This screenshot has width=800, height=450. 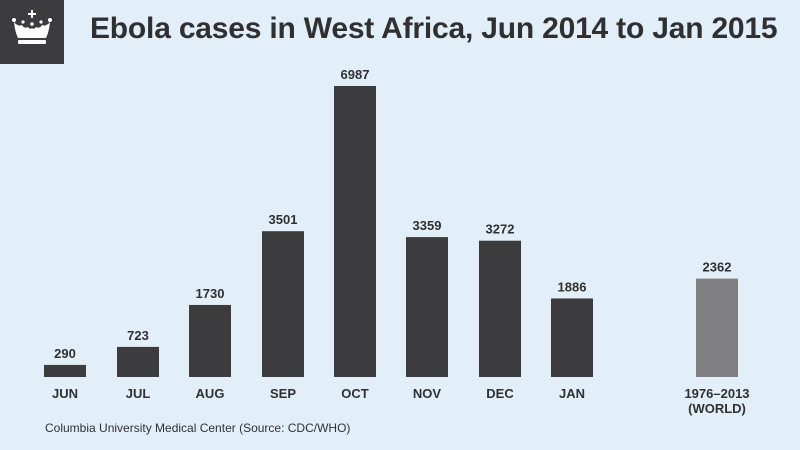 I want to click on category-label-sep: SEP, so click(x=283, y=393).